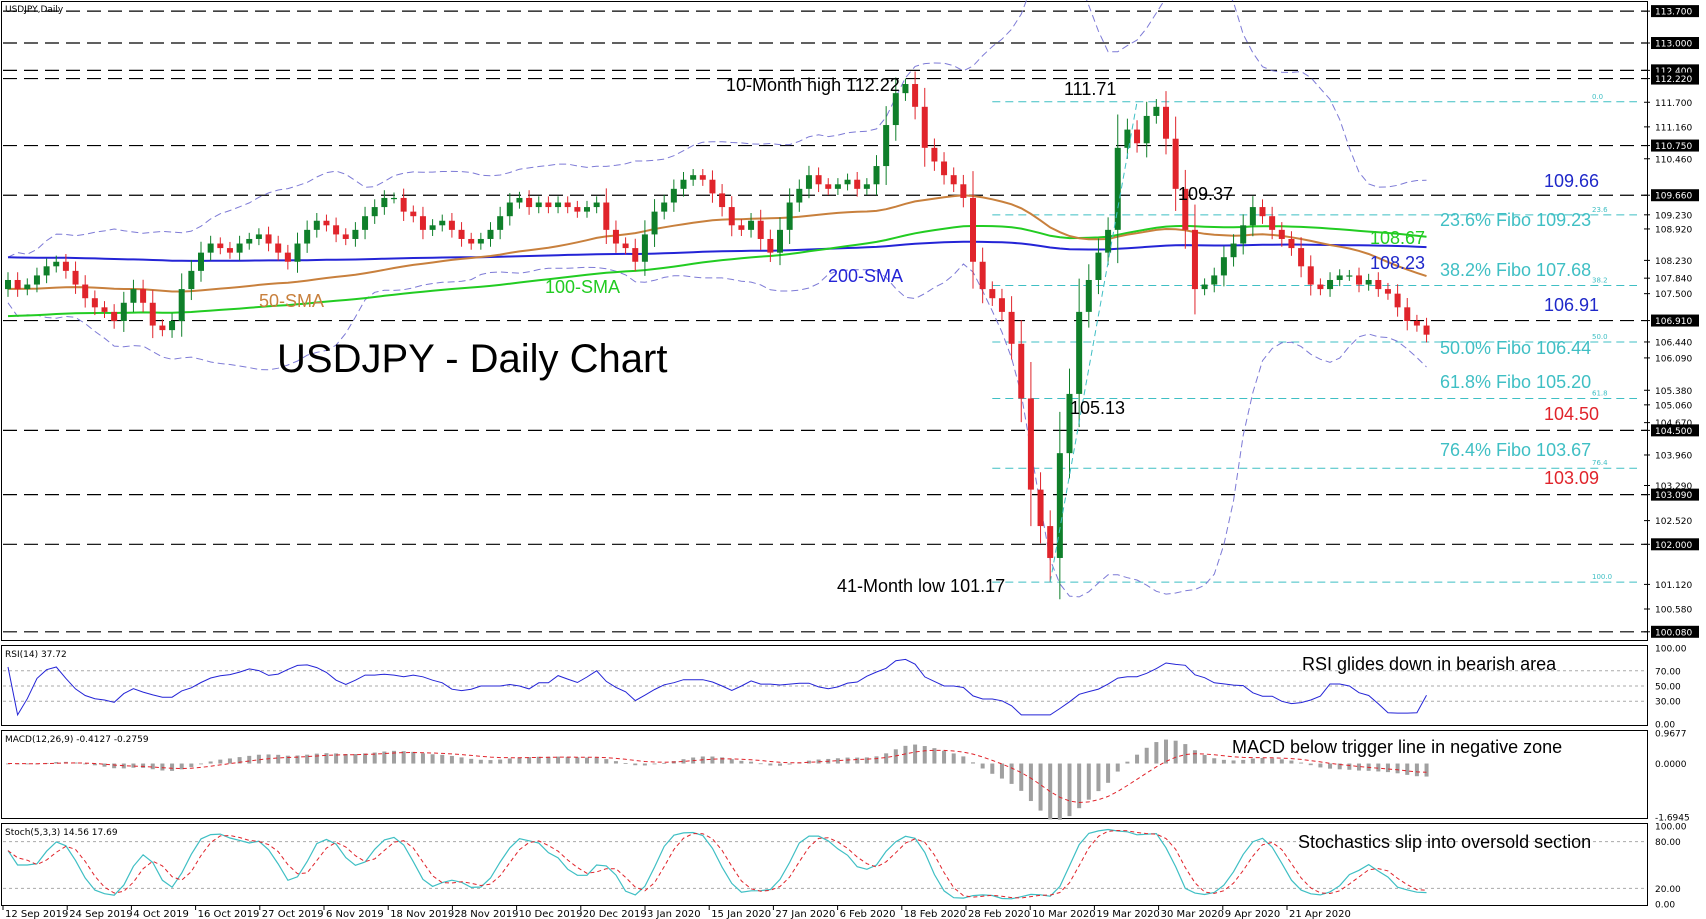 This screenshot has height=919, width=1706. What do you see at coordinates (1673, 262) in the screenshot?
I see `price-tick-label: 108.230` at bounding box center [1673, 262].